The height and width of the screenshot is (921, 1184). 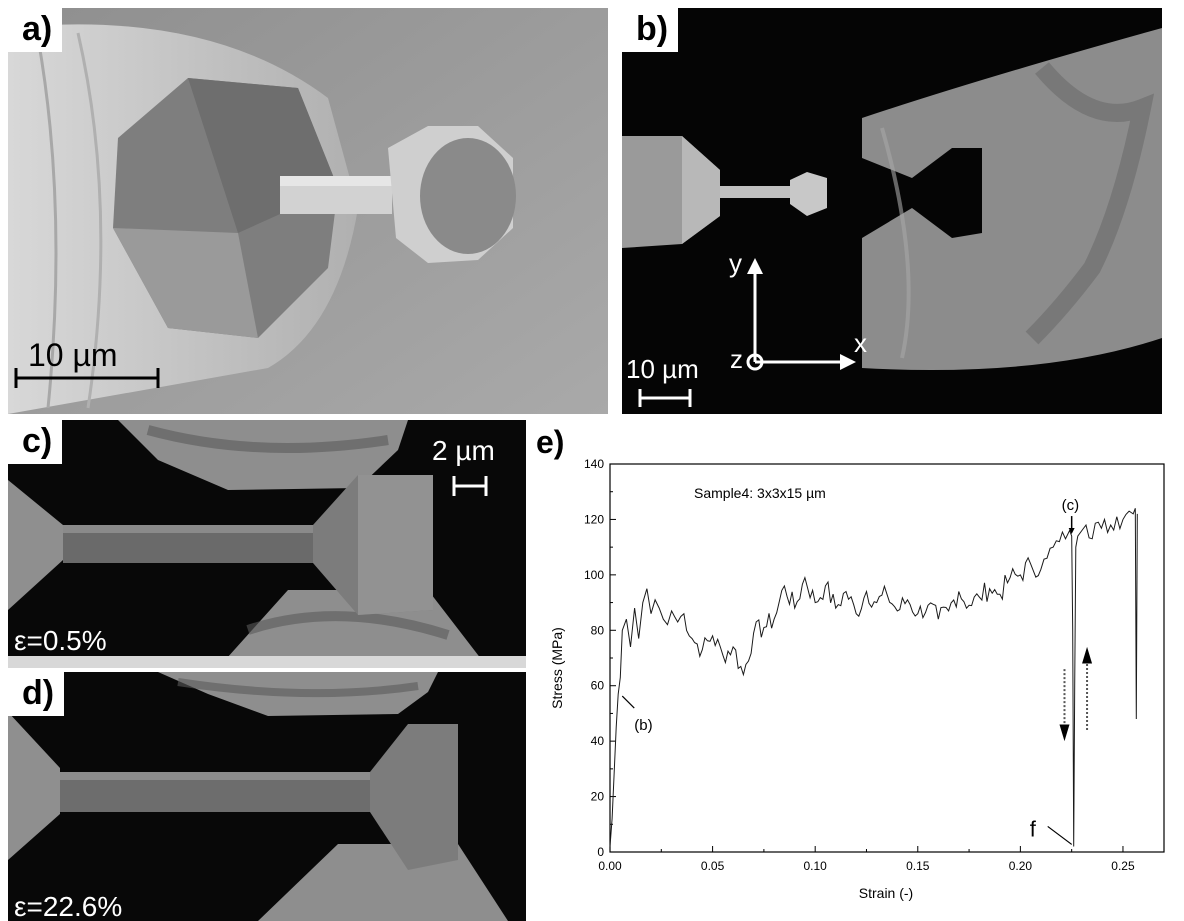 What do you see at coordinates (650, 30) in the screenshot?
I see `panel-b-label: b)` at bounding box center [650, 30].